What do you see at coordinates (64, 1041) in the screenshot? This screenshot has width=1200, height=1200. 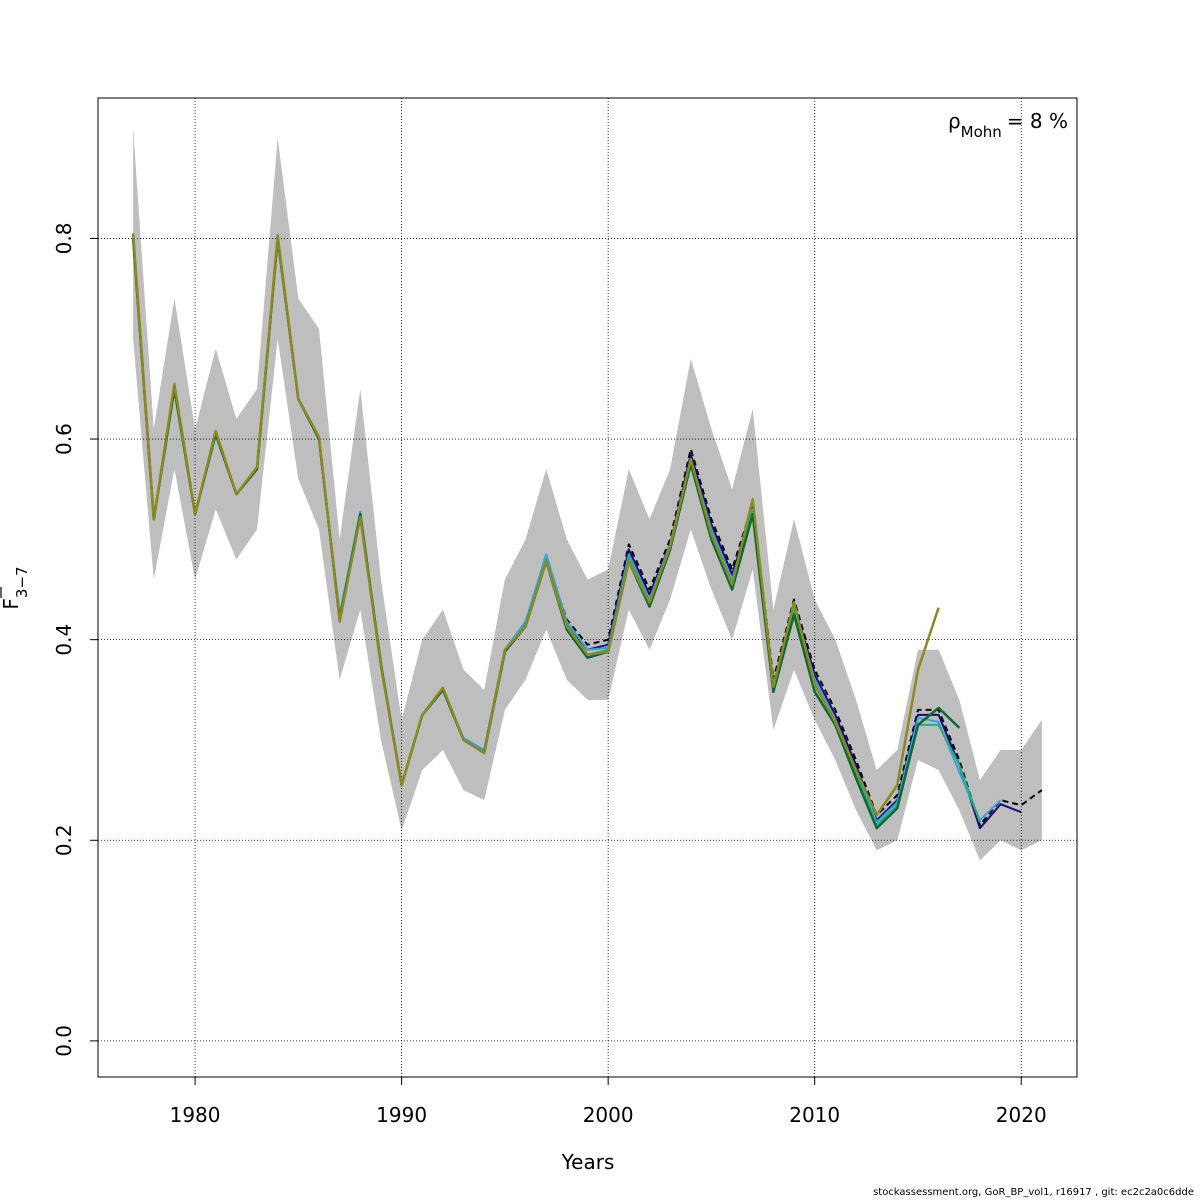 I see `y-tick-label: 0.0` at bounding box center [64, 1041].